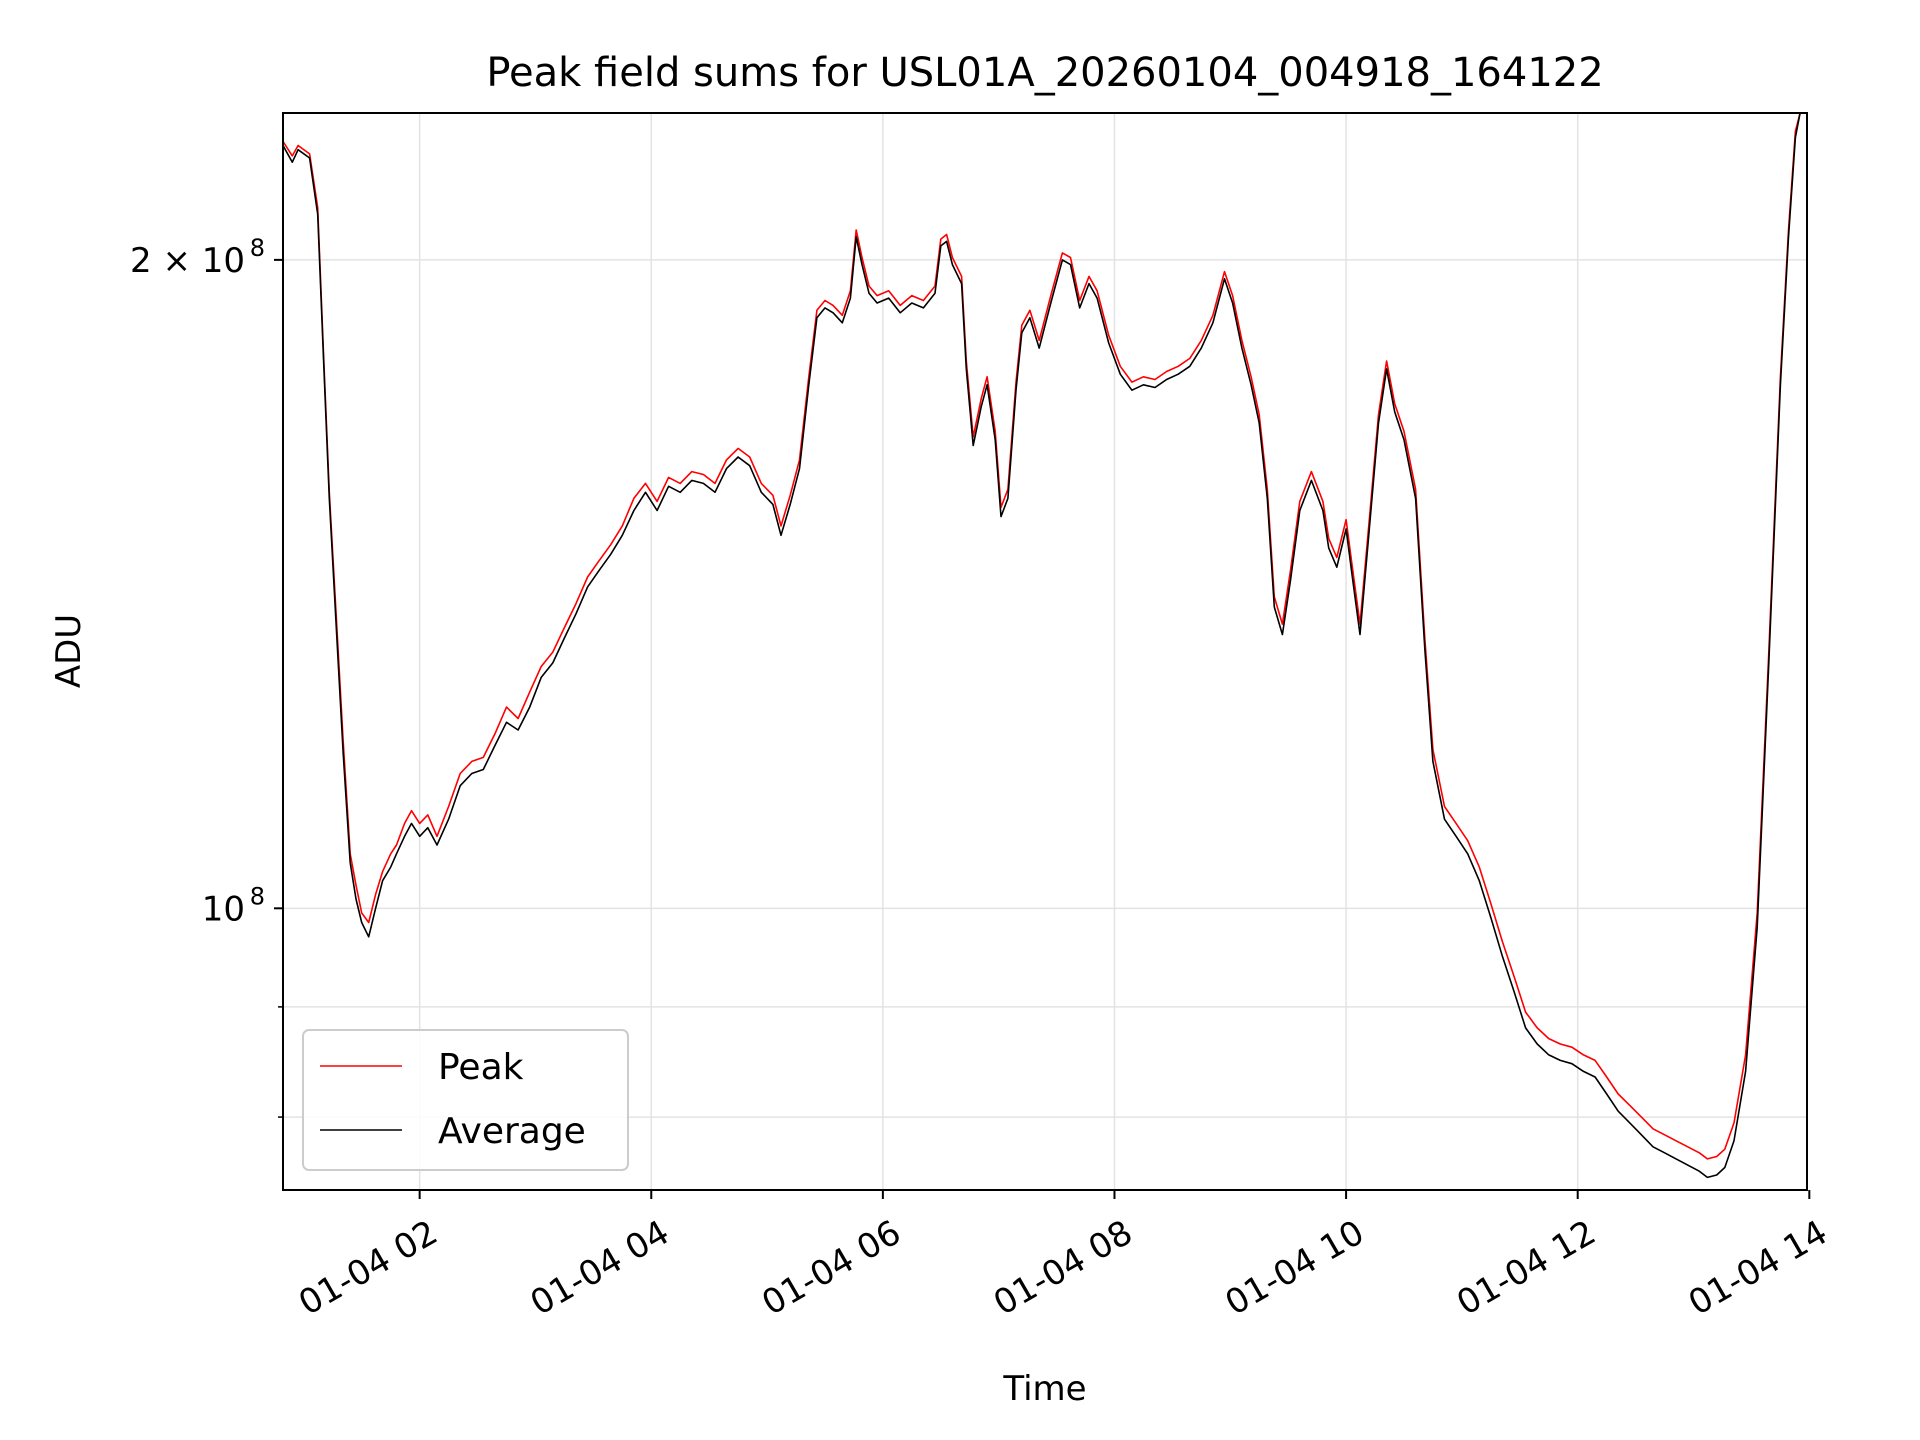 This screenshot has width=1920, height=1440. What do you see at coordinates (223, 909) in the screenshot?
I see `y-tick-label: 10` at bounding box center [223, 909].